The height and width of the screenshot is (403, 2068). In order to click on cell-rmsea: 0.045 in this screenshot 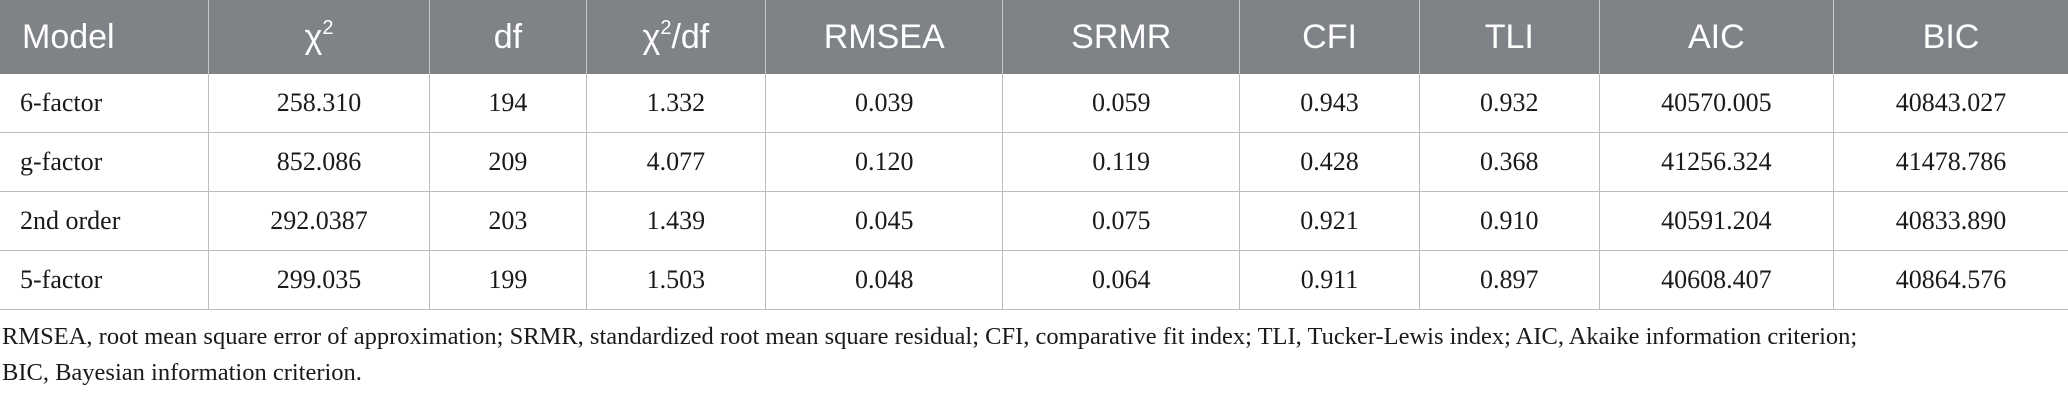, I will do `click(884, 221)`.